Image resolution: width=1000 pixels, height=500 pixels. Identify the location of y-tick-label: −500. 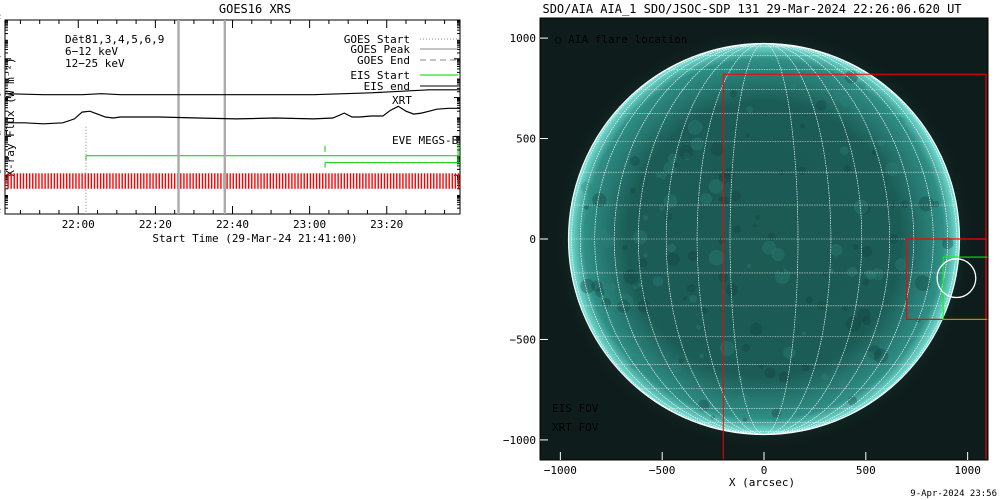
(523, 339).